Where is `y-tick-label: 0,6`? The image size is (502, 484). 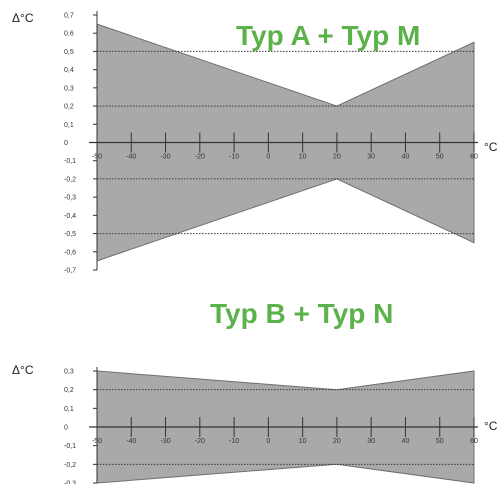 y-tick-label: 0,6 is located at coordinates (69, 34).